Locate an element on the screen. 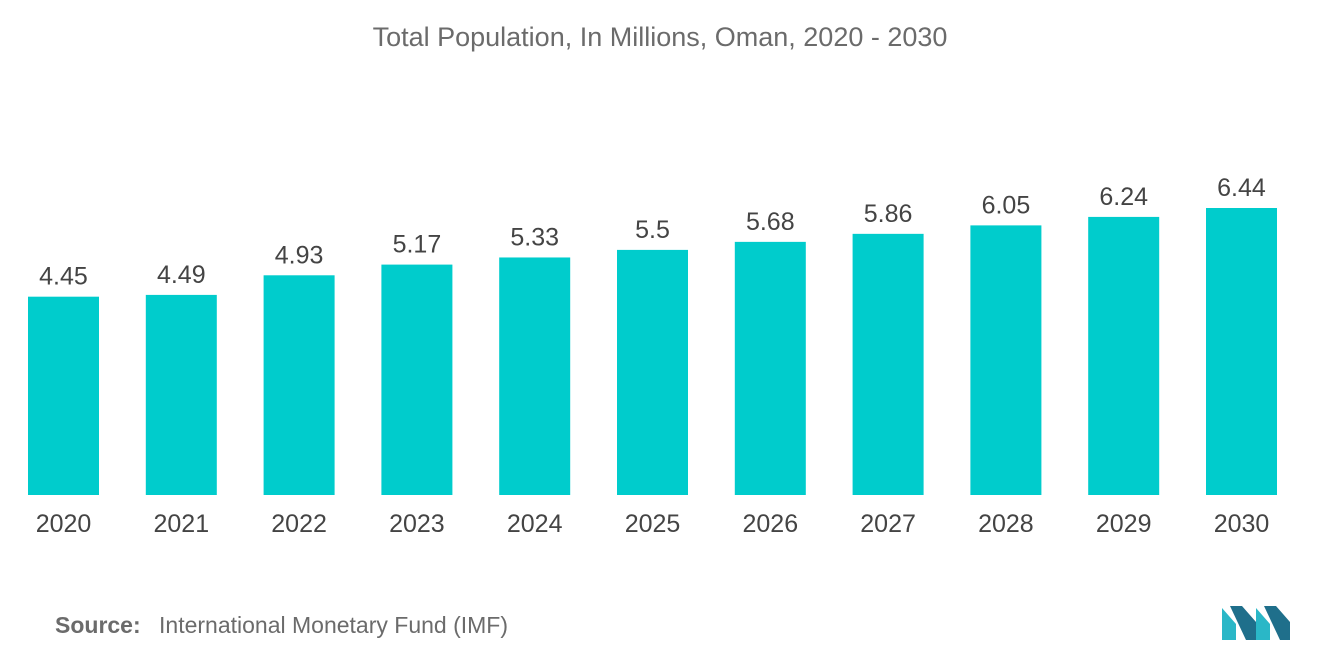  value-label-2024: 5.33 is located at coordinates (534, 237).